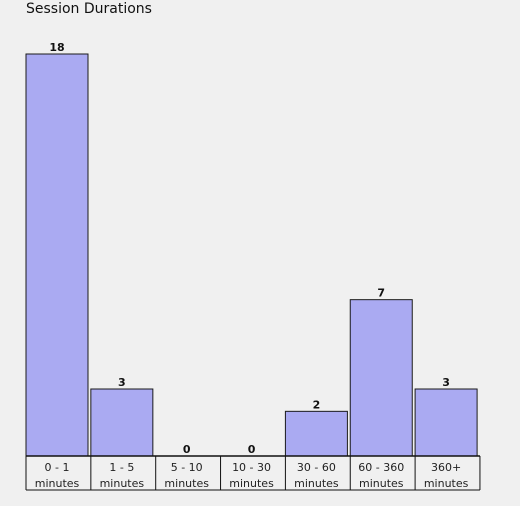 Image resolution: width=520 pixels, height=506 pixels. Describe the element at coordinates (122, 483) in the screenshot. I see `category-unit-label-1: minutes` at that location.